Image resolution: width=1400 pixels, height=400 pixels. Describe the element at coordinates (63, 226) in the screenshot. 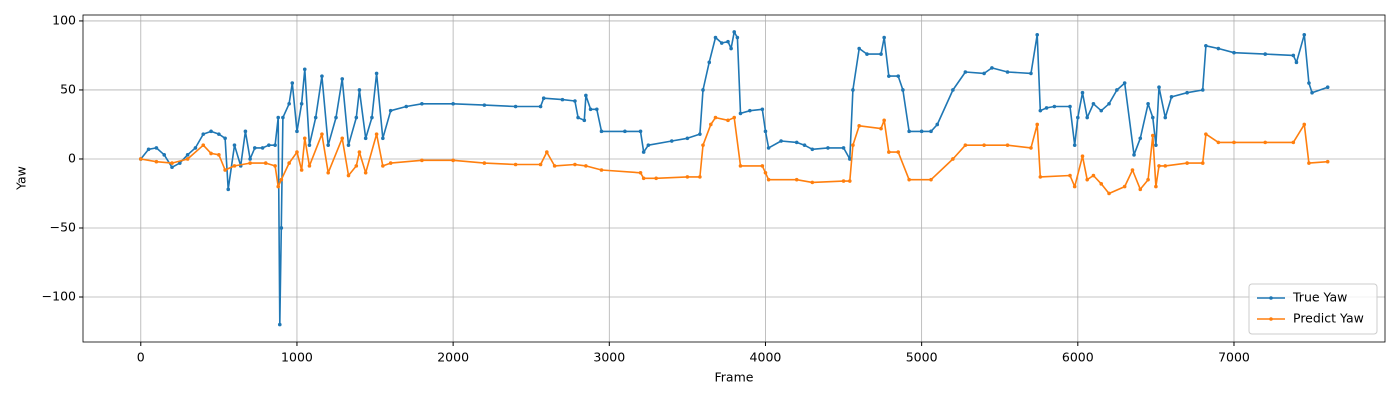

I see `y-tick-label: −50` at that location.